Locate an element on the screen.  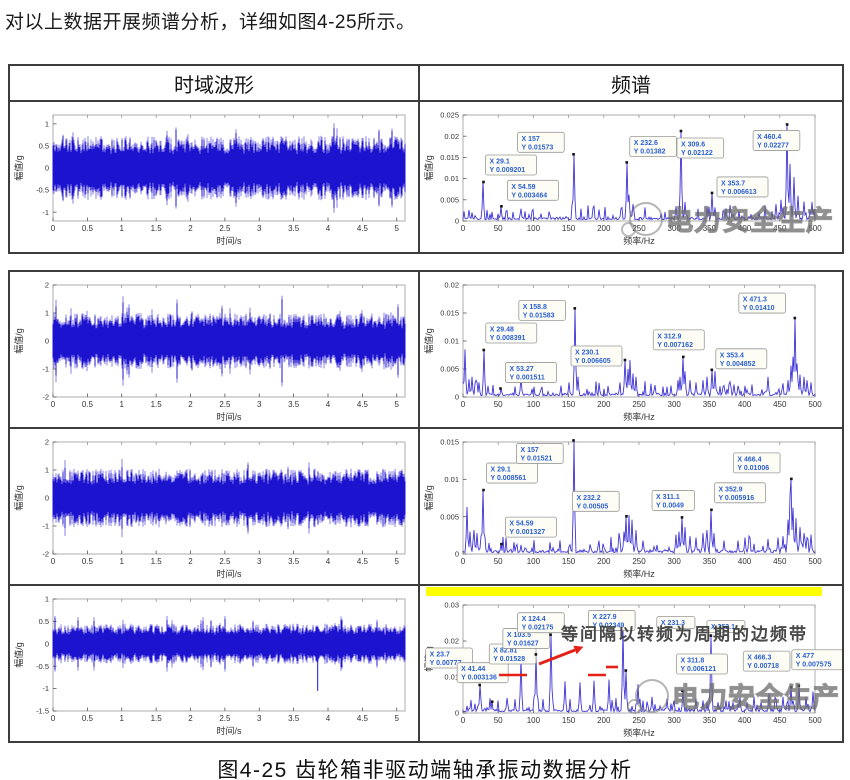
svg-text: Y 0.001511 is located at coordinates (527, 378).